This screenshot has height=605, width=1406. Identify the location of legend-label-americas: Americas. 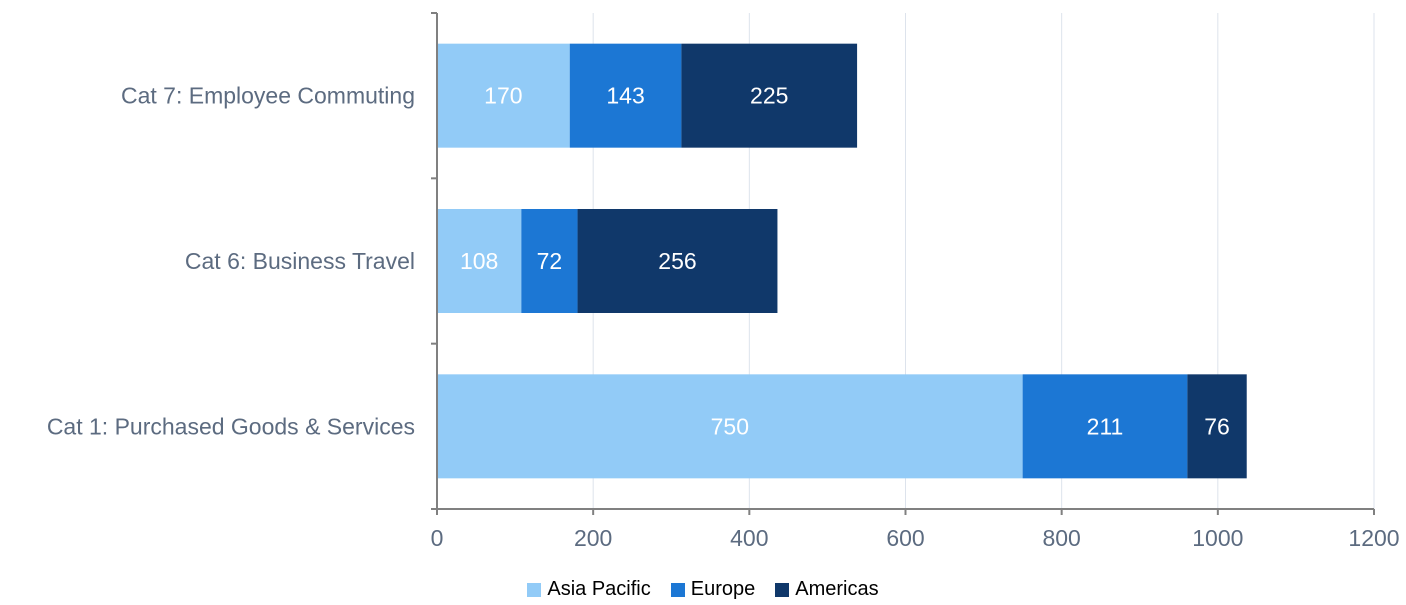
(837, 589).